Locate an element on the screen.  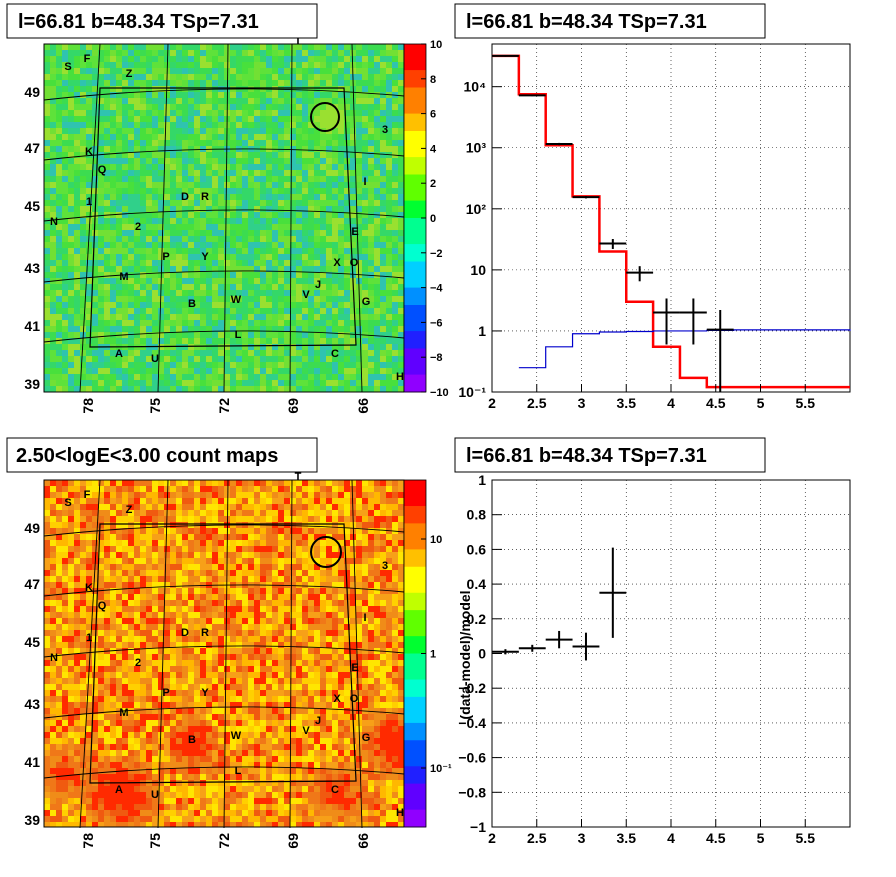
source-label-F: F is located at coordinates (87, 59).